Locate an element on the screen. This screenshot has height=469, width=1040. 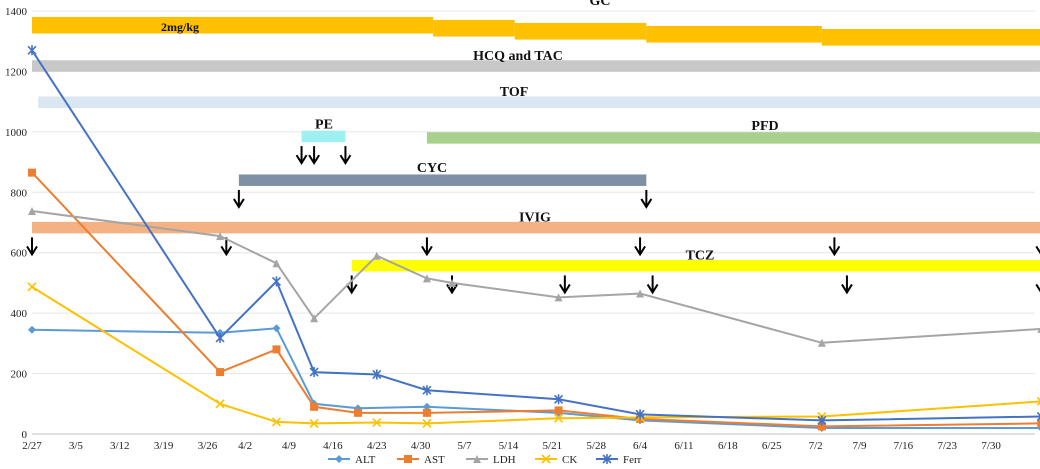
legend: ALT AST LDH CK Ferr is located at coordinates (485, 460).